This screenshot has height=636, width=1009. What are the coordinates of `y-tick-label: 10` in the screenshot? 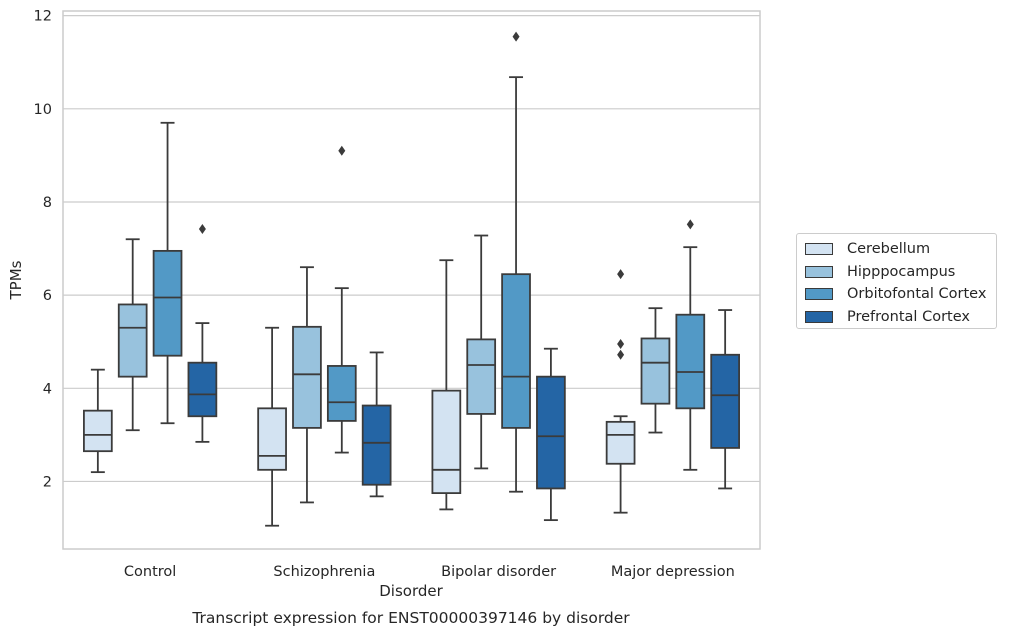 It's located at (43, 110).